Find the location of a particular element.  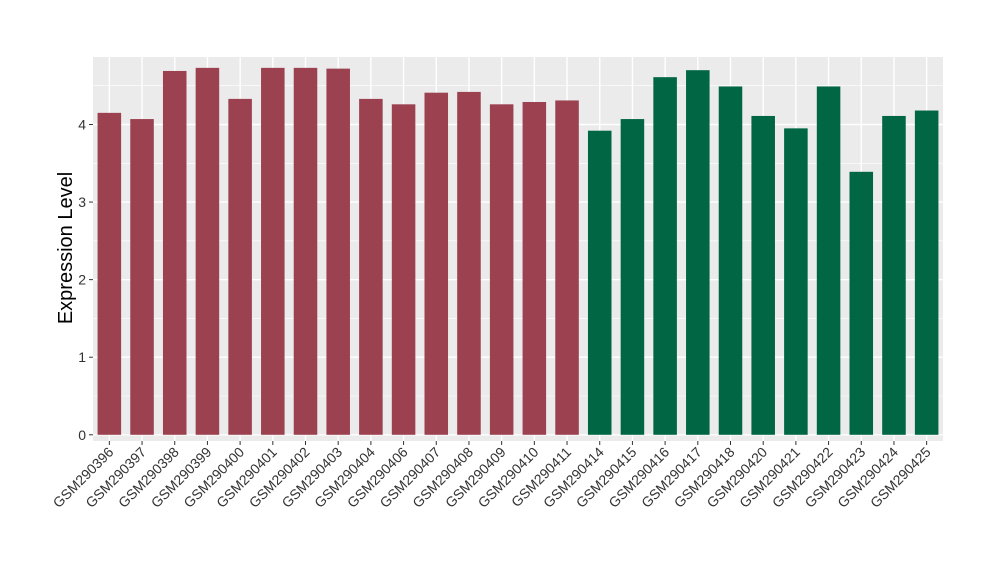

bar-GSM290409 is located at coordinates (501, 269).